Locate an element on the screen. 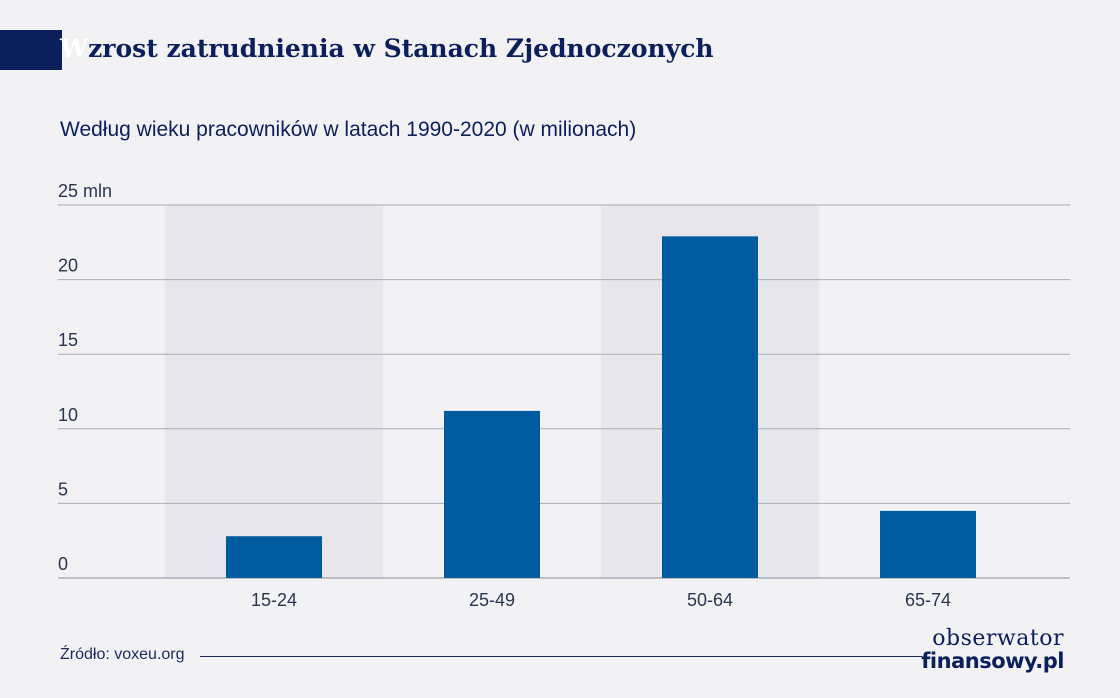 This screenshot has height=698, width=1120. highlight-band is located at coordinates (274, 391).